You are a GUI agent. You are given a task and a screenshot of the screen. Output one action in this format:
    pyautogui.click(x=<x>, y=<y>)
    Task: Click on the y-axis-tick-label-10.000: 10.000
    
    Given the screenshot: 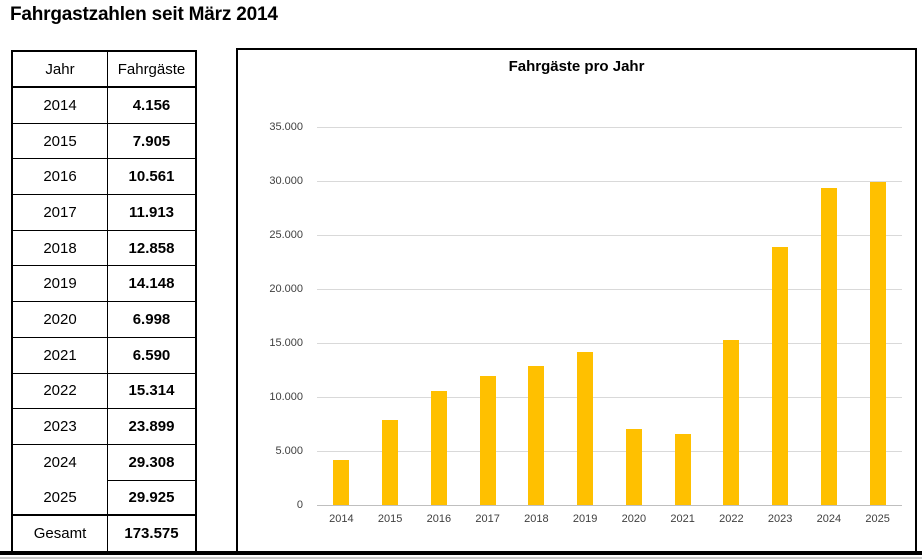 What is the action you would take?
    pyautogui.click(x=286, y=397)
    